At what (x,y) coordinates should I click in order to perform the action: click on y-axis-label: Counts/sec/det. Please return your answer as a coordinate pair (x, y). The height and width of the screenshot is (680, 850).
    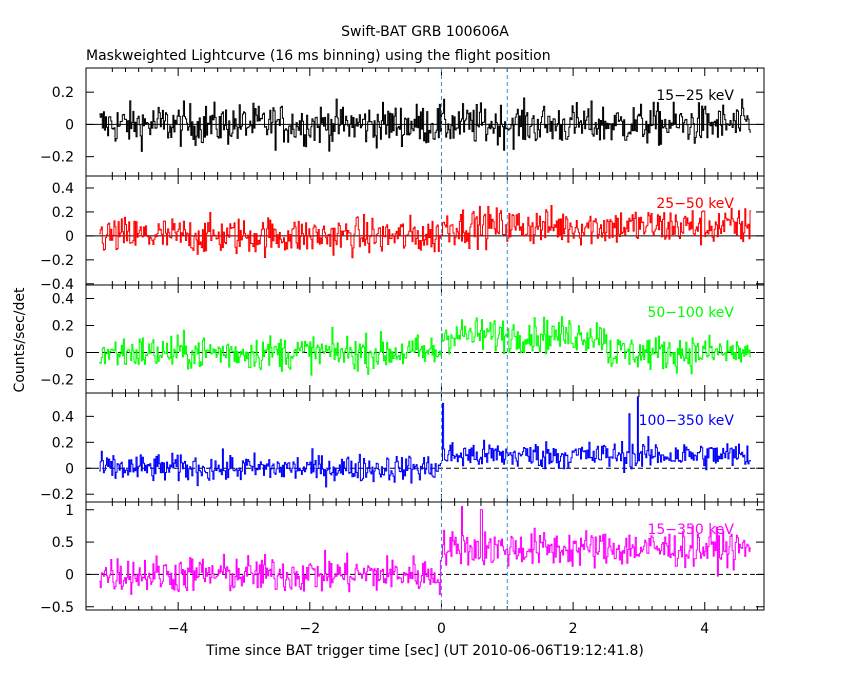
    Looking at the image, I should click on (20, 339).